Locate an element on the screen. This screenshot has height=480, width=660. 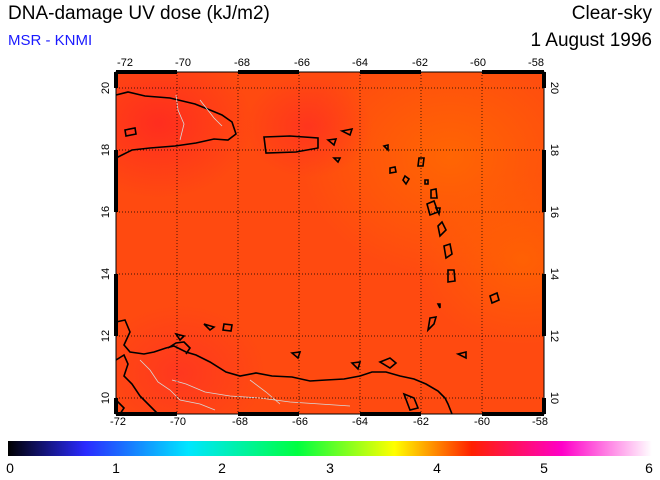
lon-tick-top: -68 is located at coordinates (242, 63).